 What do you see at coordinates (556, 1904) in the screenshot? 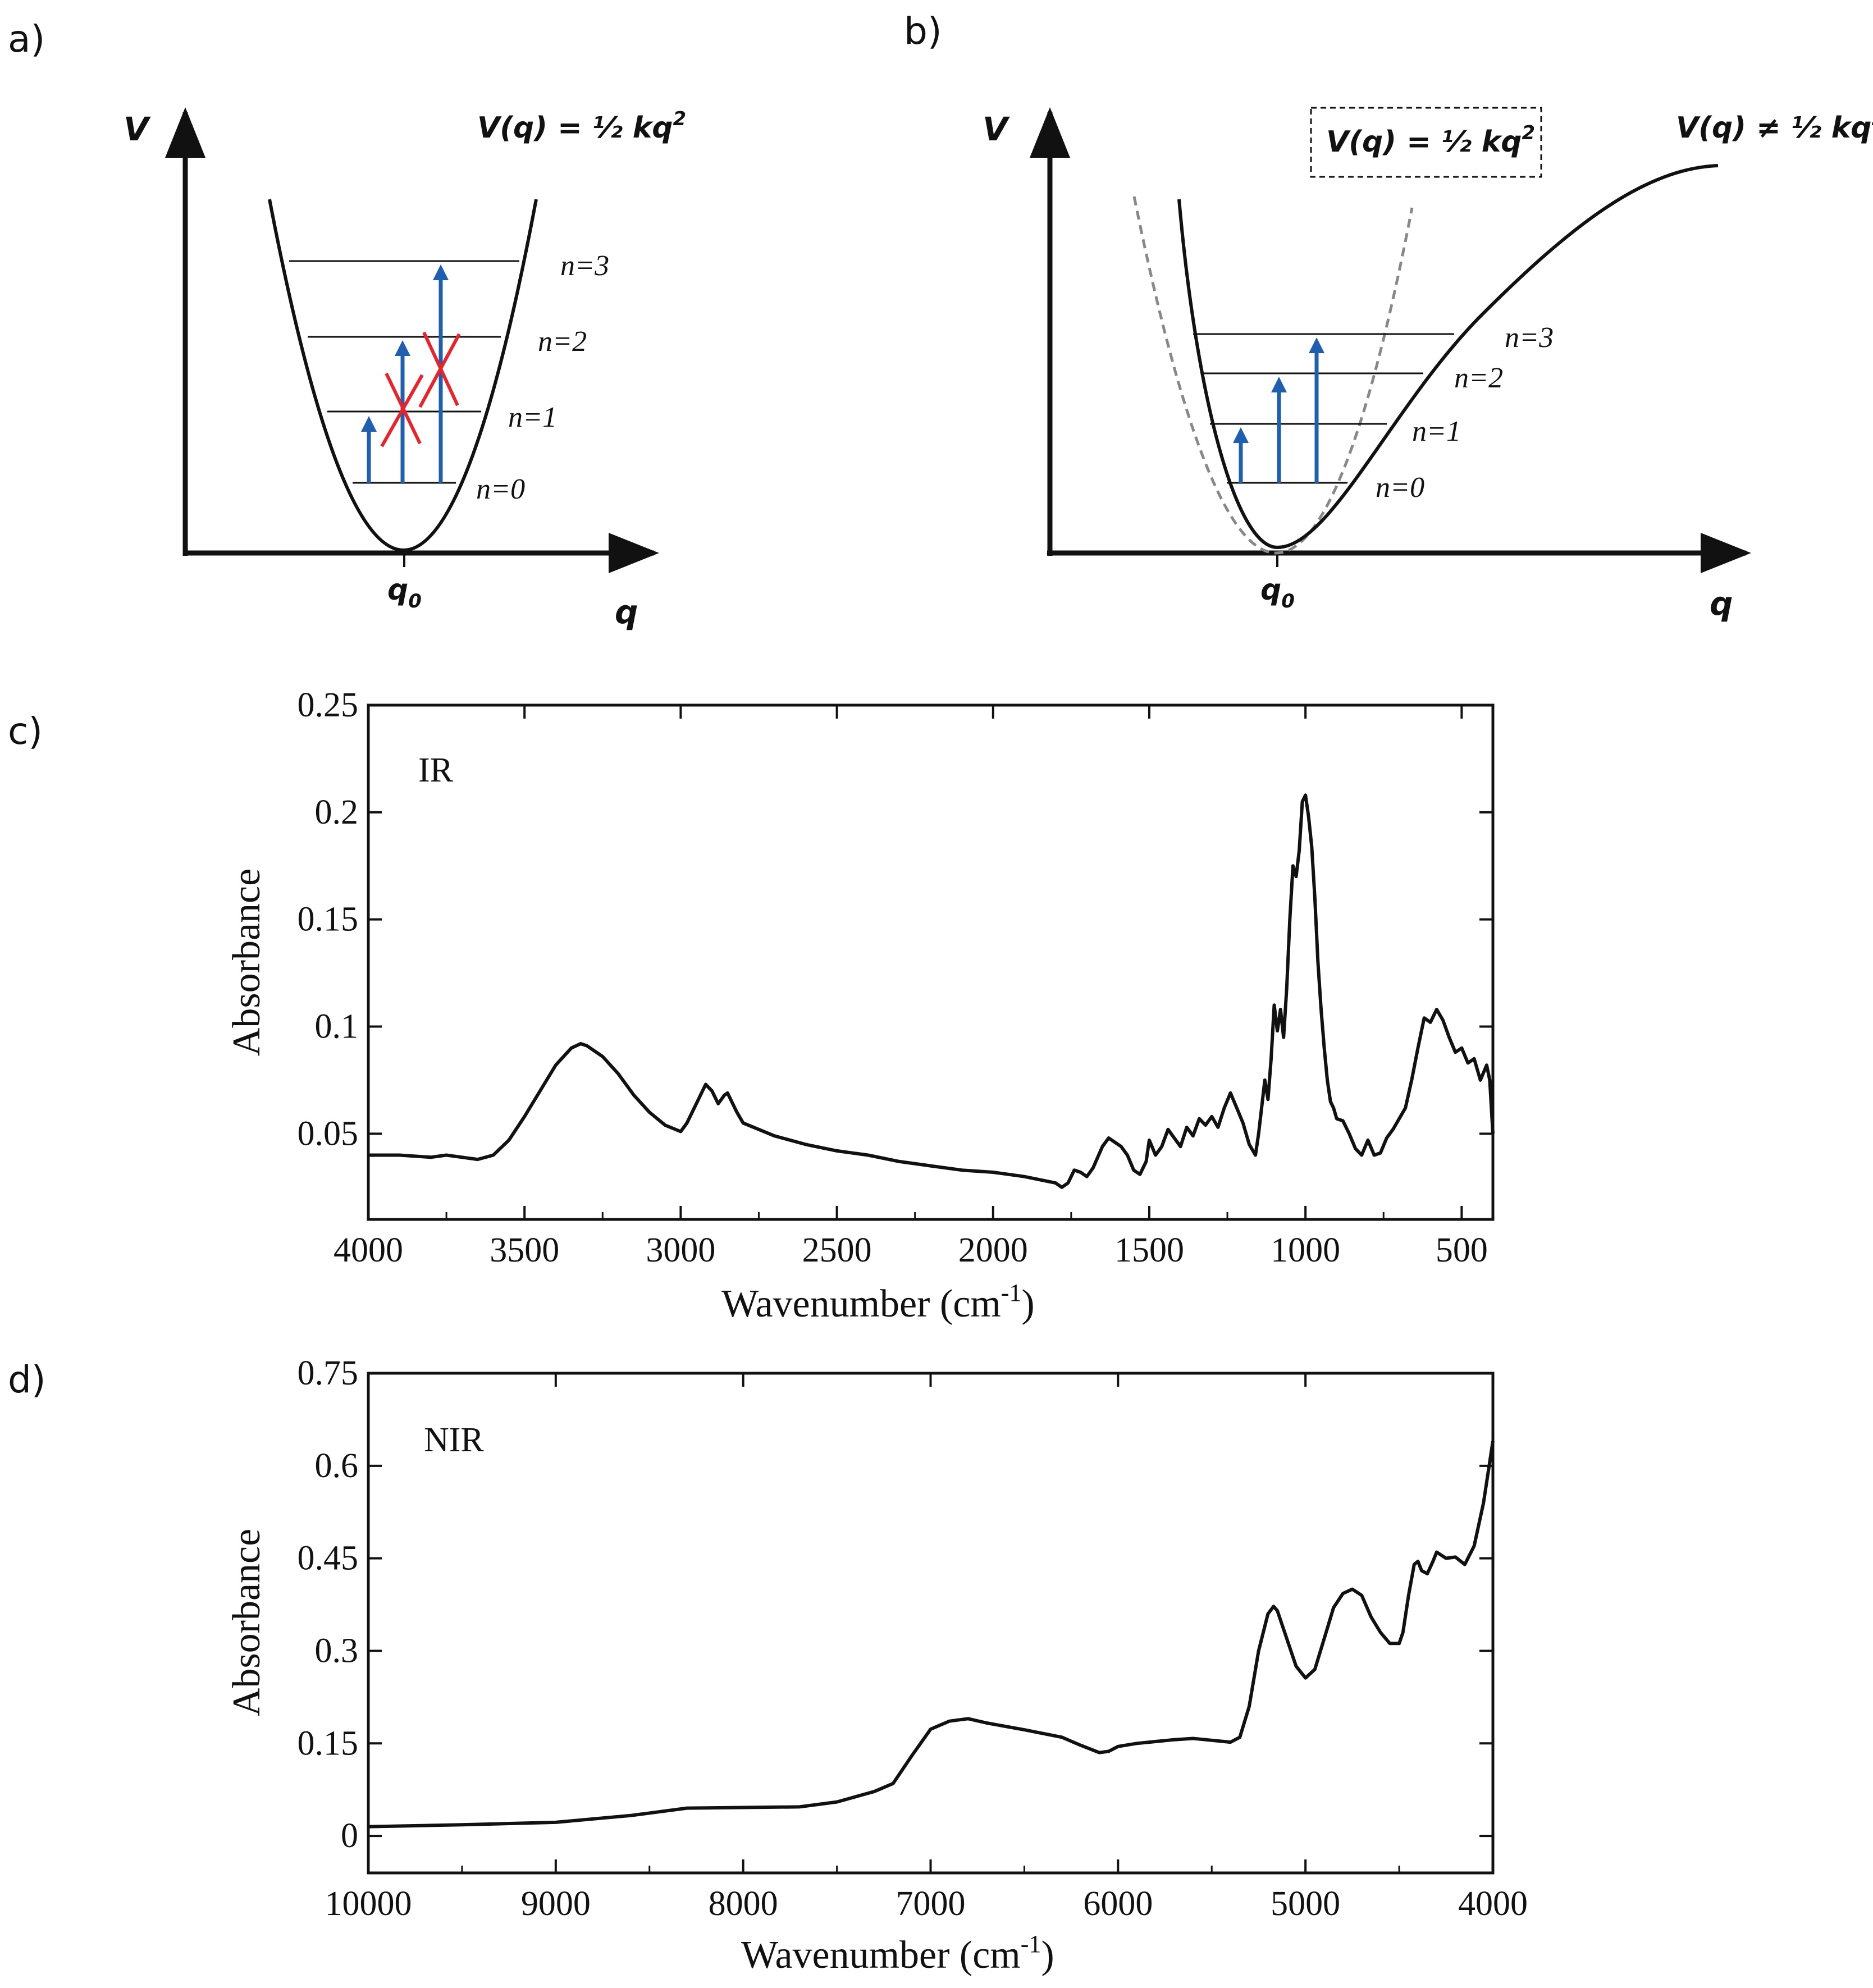
I see `x-tick-label: 9000` at bounding box center [556, 1904].